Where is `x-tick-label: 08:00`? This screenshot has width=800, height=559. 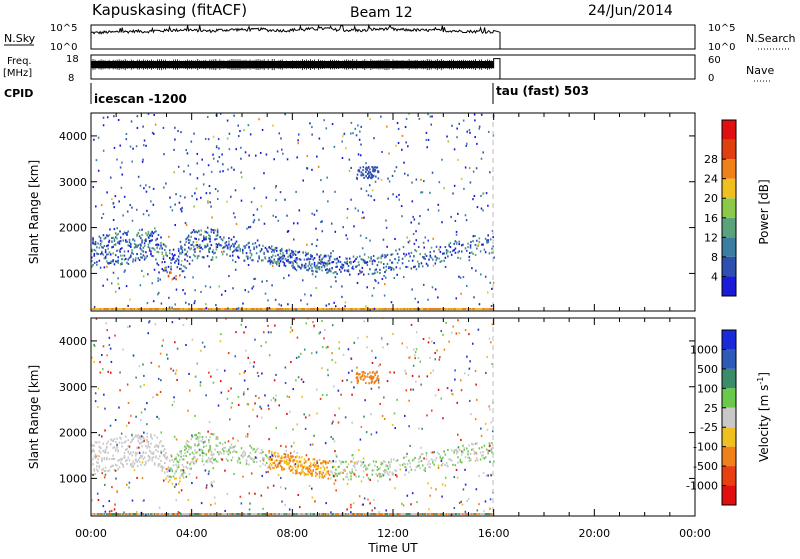 x-tick-label: 08:00 is located at coordinates (292, 533).